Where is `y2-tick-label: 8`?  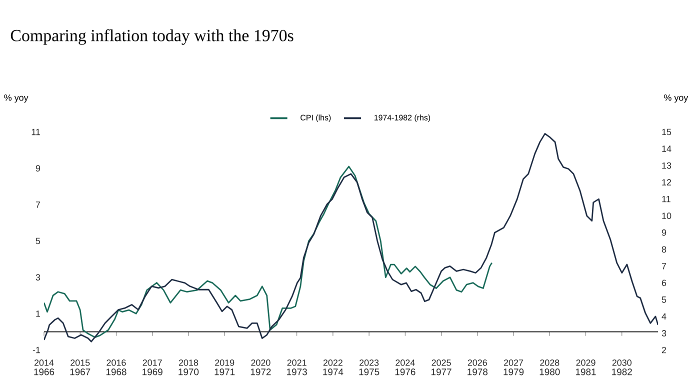 y2-tick-label: 8 is located at coordinates (664, 249).